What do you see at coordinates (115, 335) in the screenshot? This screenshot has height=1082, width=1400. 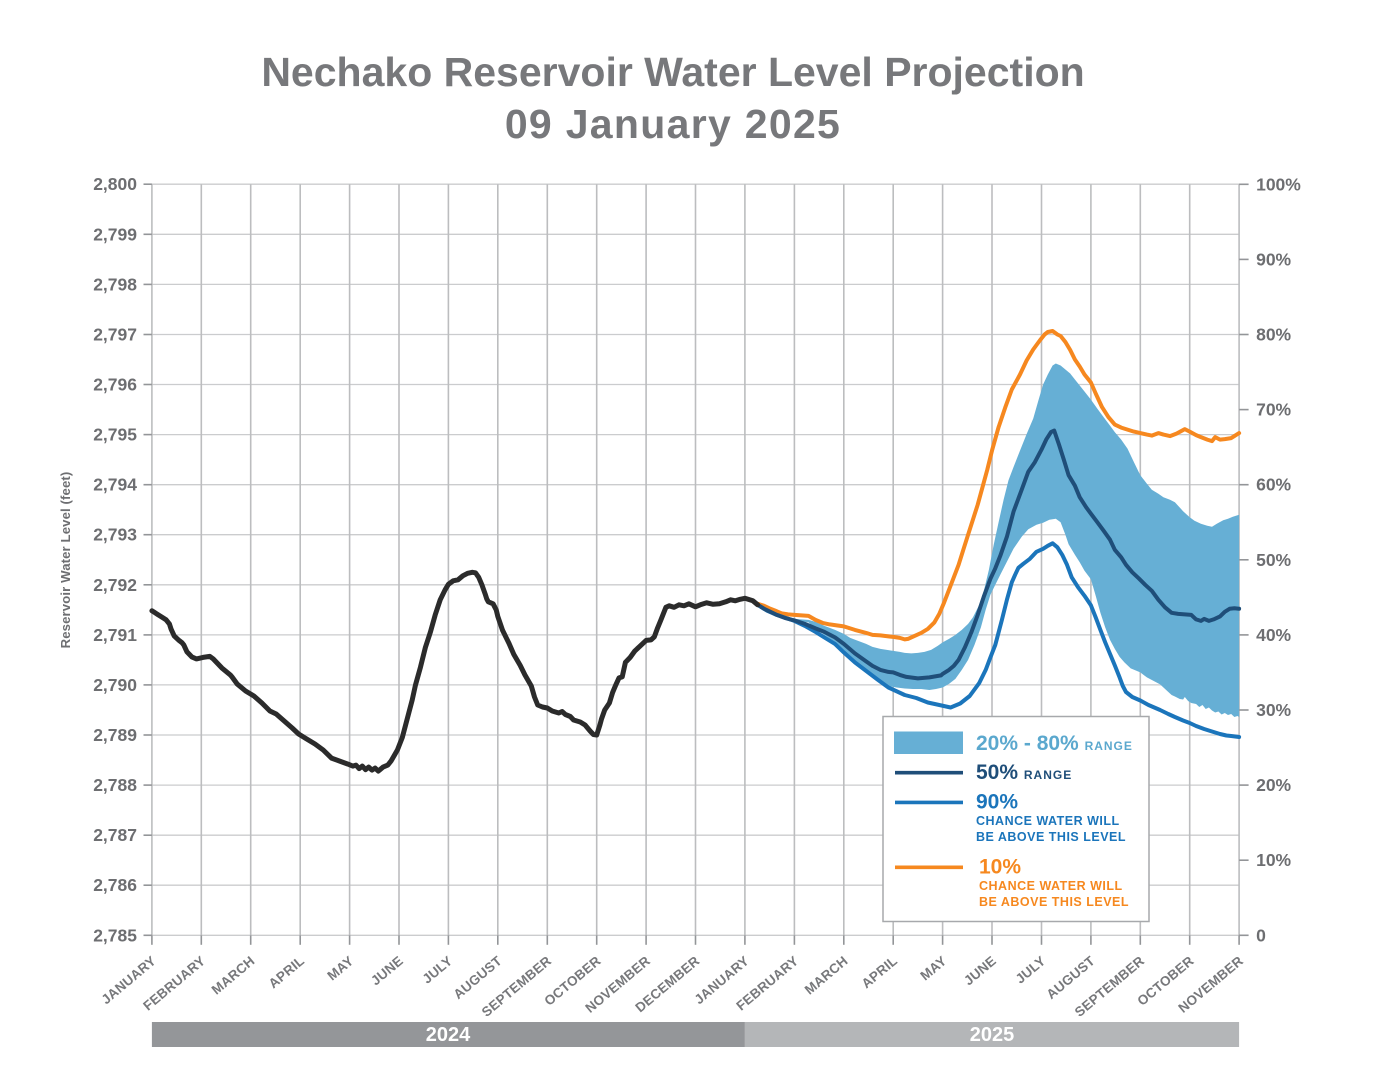 I see `svg-text: 2,797` at bounding box center [115, 335].